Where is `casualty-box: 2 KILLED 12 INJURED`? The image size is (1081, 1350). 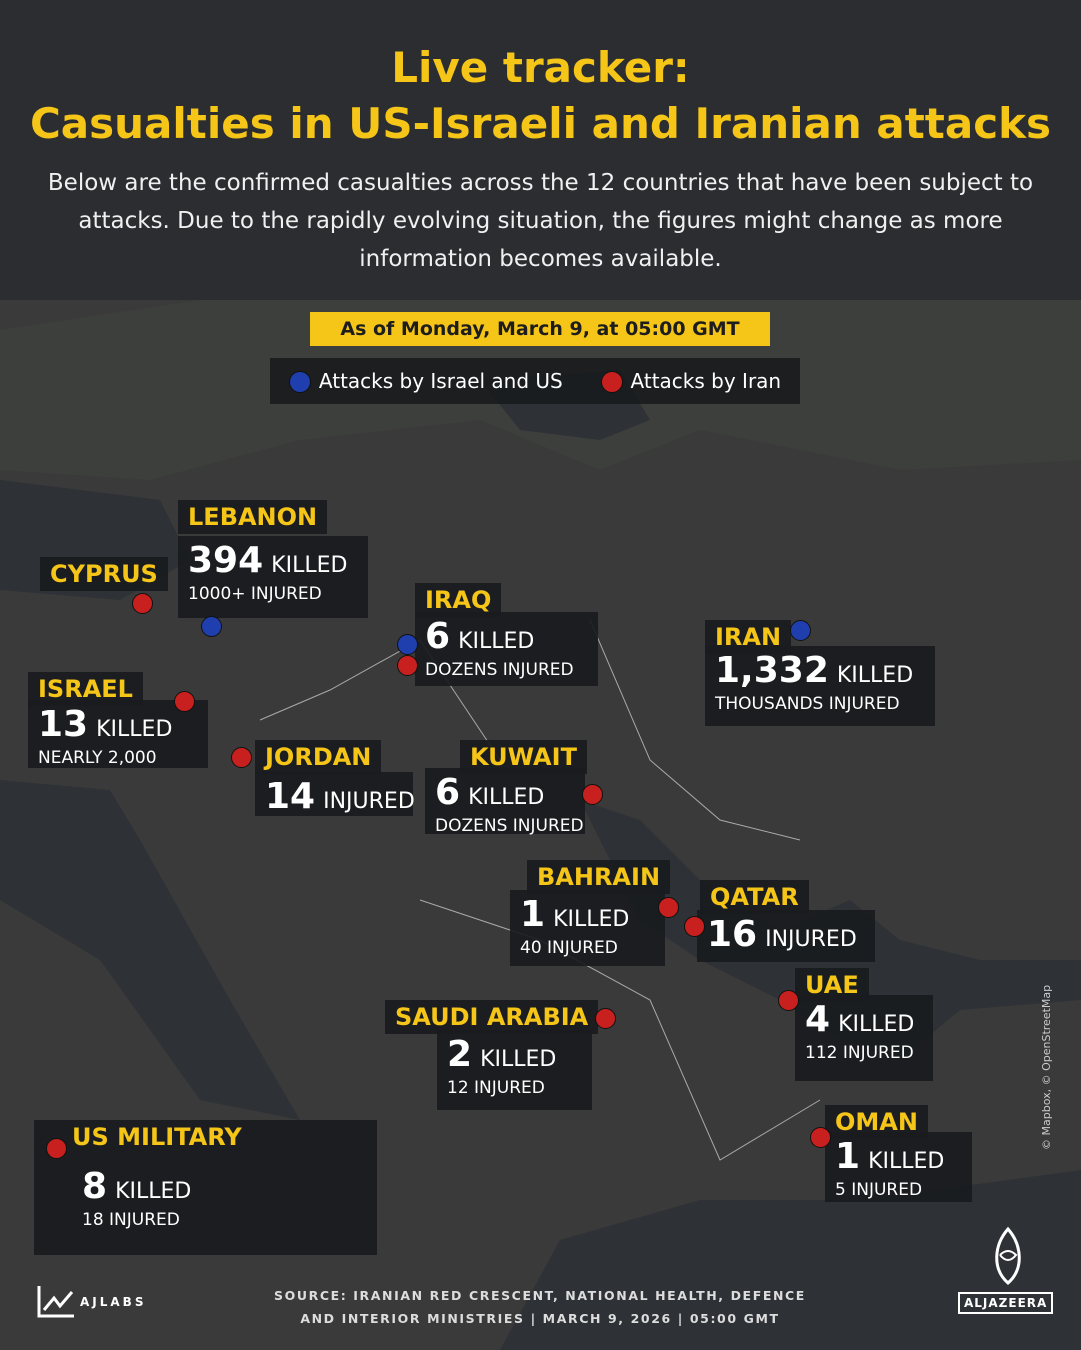 casualty-box: 2 KILLED 12 INJURED is located at coordinates (514, 1070).